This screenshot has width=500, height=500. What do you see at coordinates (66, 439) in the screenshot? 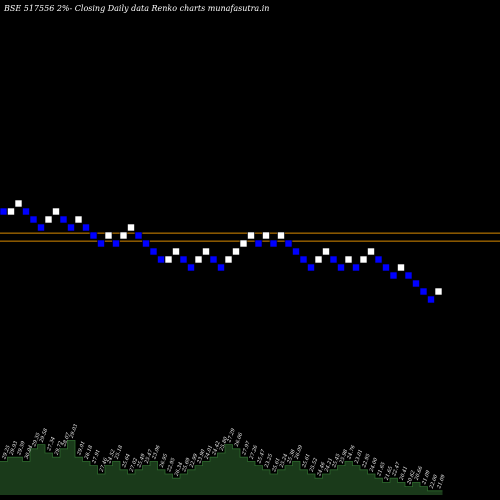
I see `volume-label: 28.07` at bounding box center [66, 439].